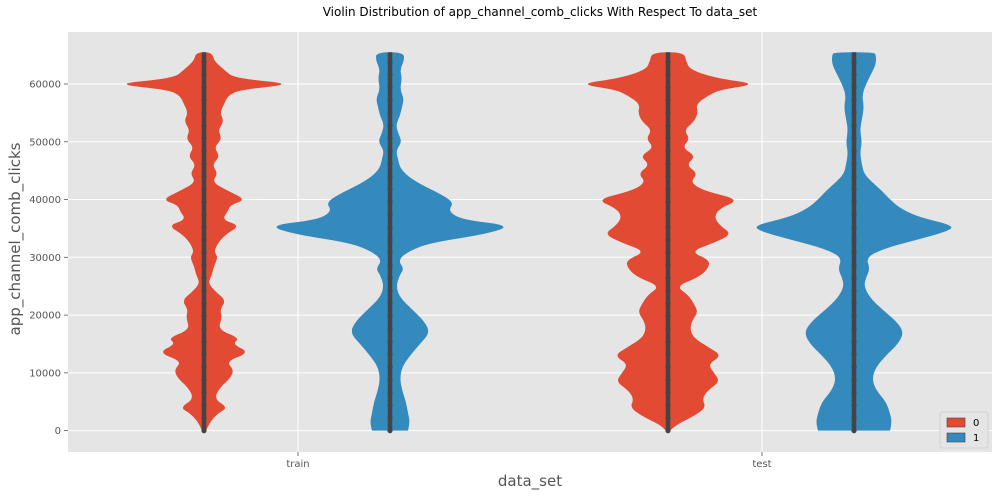 The width and height of the screenshot is (1000, 496). Describe the element at coordinates (45, 373) in the screenshot. I see `y-tick-label: 10000` at that location.